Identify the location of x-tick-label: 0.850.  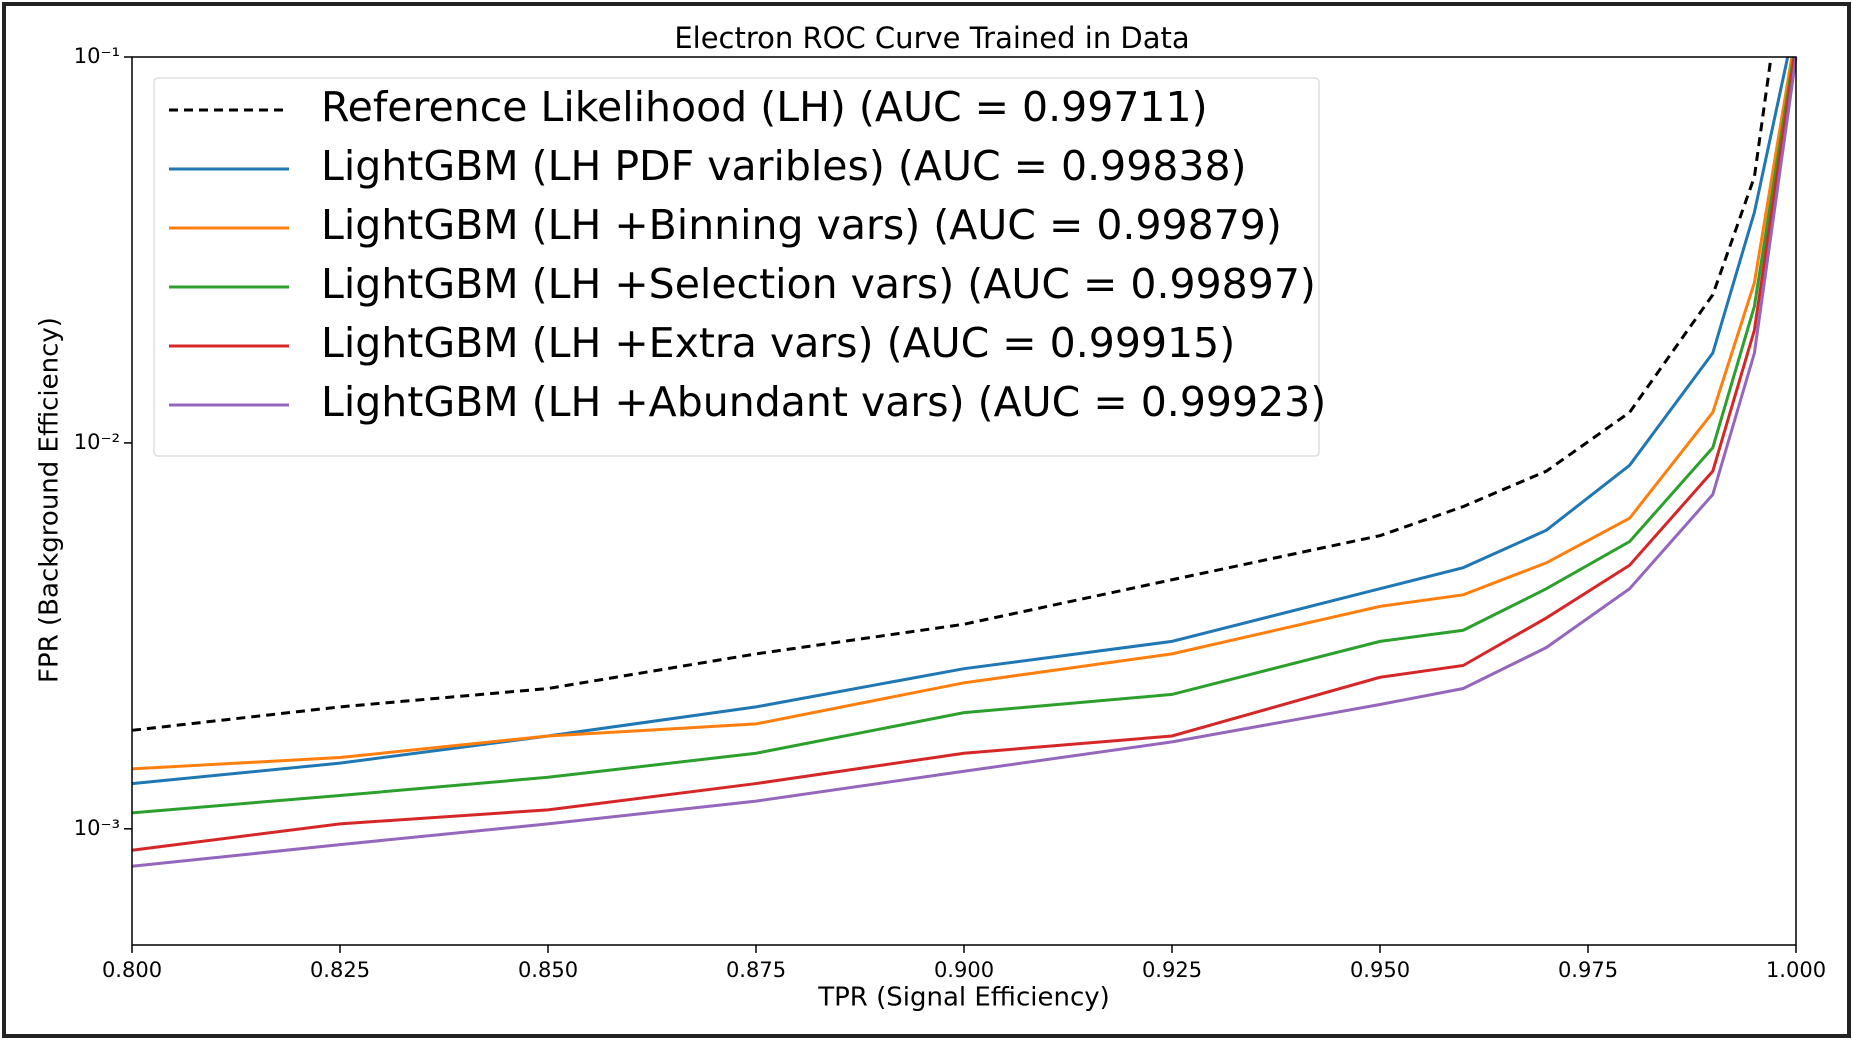
(548, 970).